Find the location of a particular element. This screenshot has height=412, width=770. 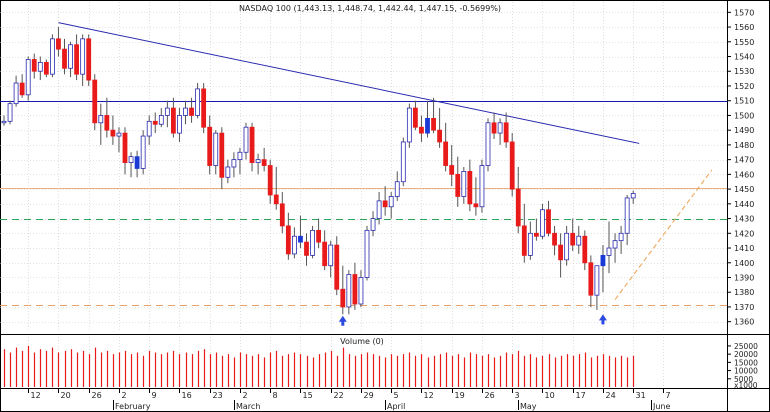

day-tick-label: 22 is located at coordinates (339, 395).